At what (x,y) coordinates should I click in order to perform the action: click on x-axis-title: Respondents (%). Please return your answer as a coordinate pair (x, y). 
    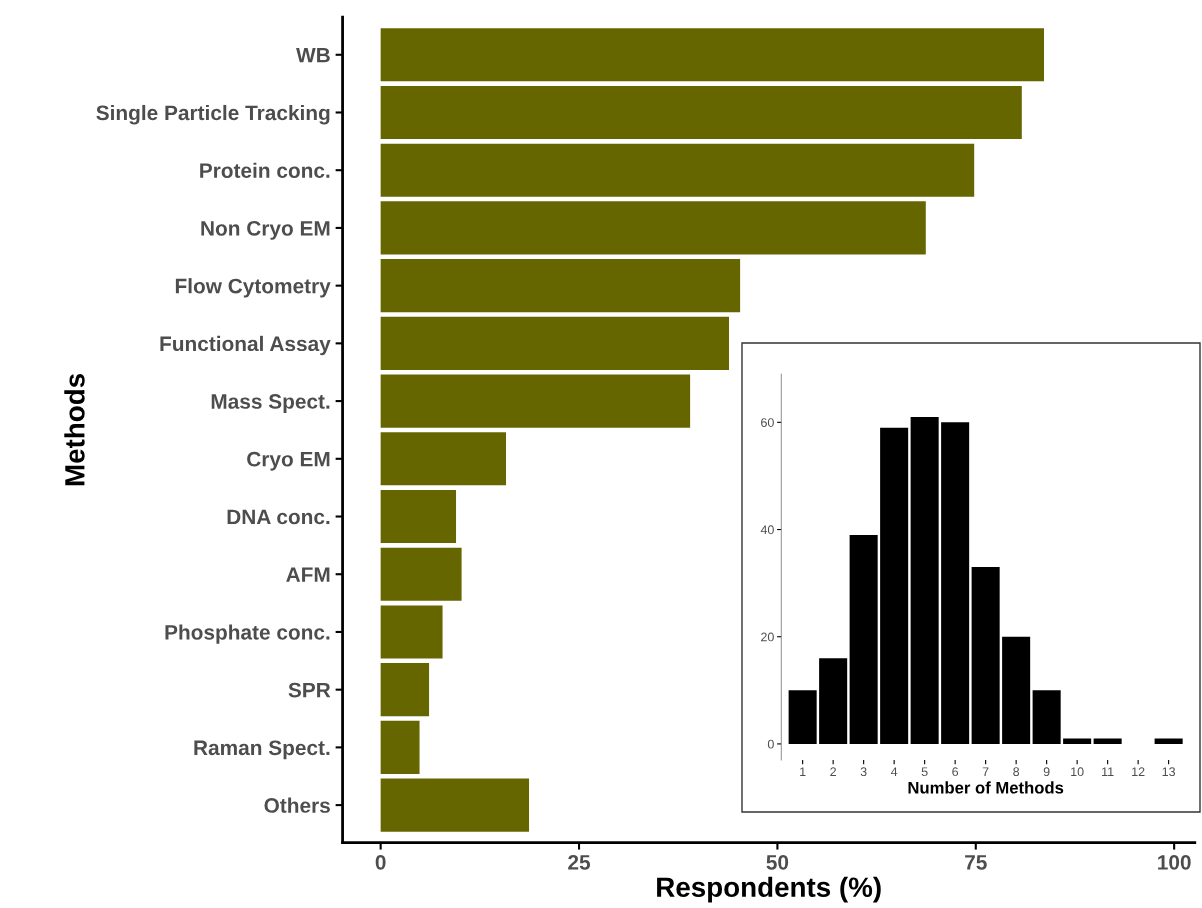
    Looking at the image, I should click on (769, 889).